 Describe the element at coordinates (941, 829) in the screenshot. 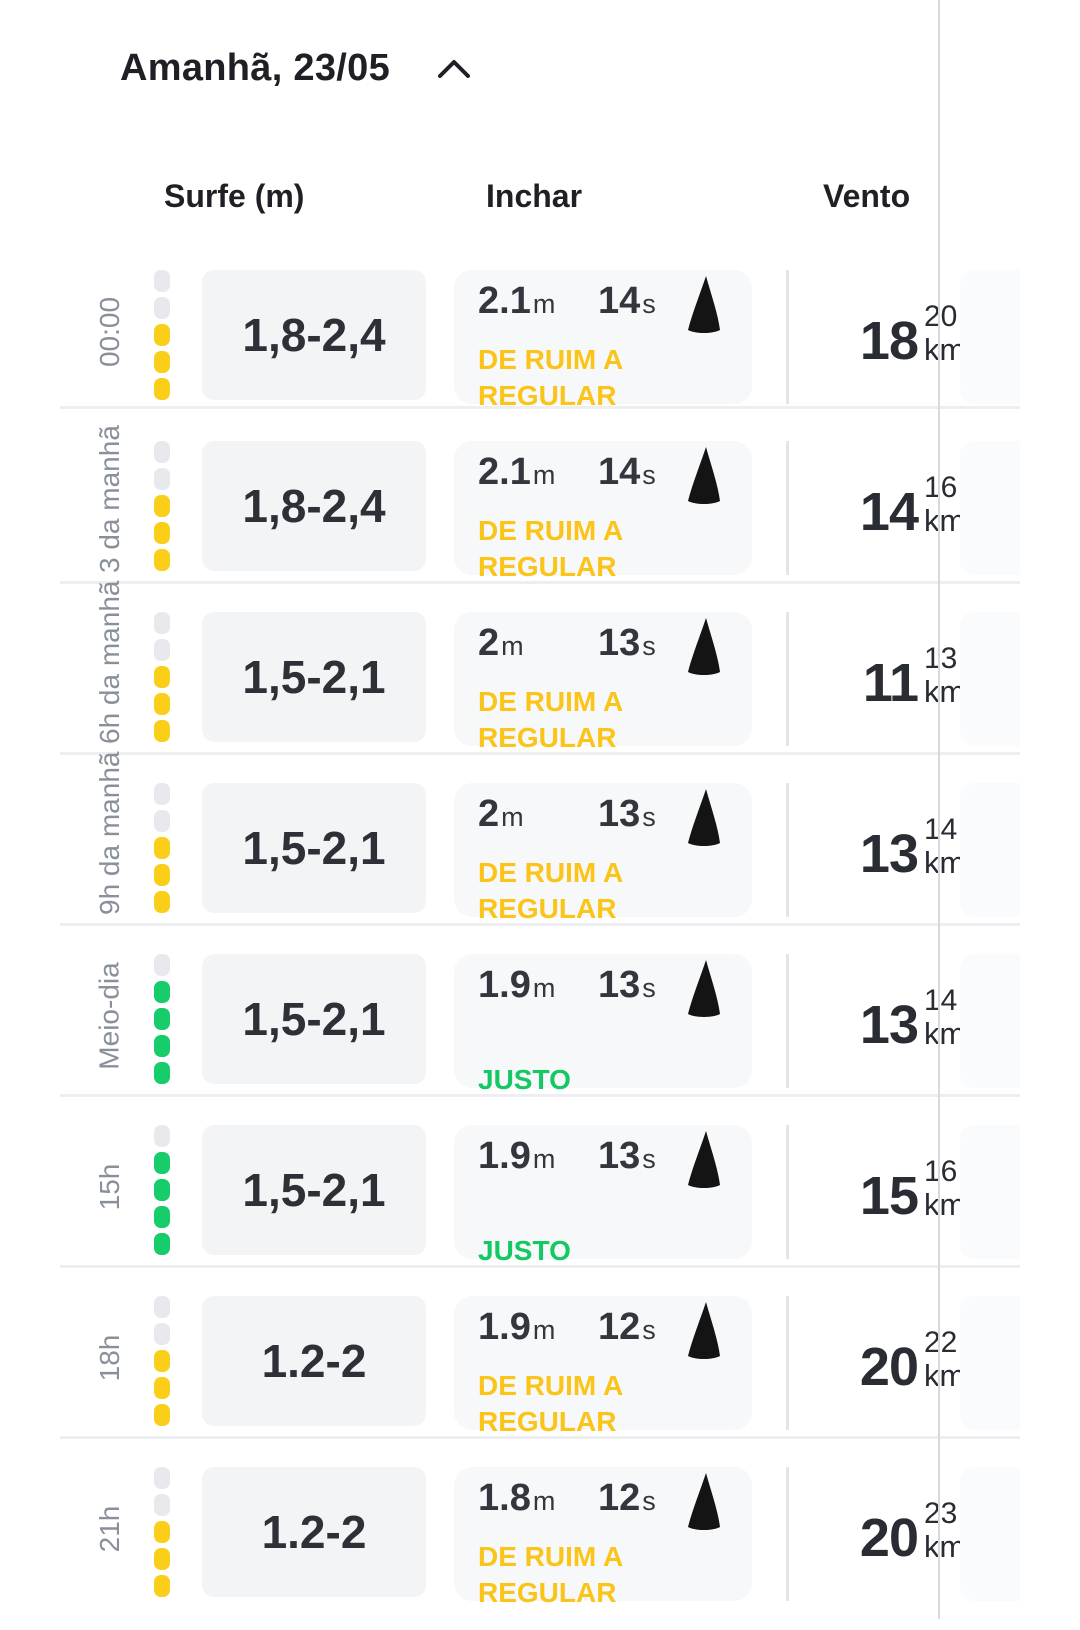

I see `wind-gust: 14` at that location.